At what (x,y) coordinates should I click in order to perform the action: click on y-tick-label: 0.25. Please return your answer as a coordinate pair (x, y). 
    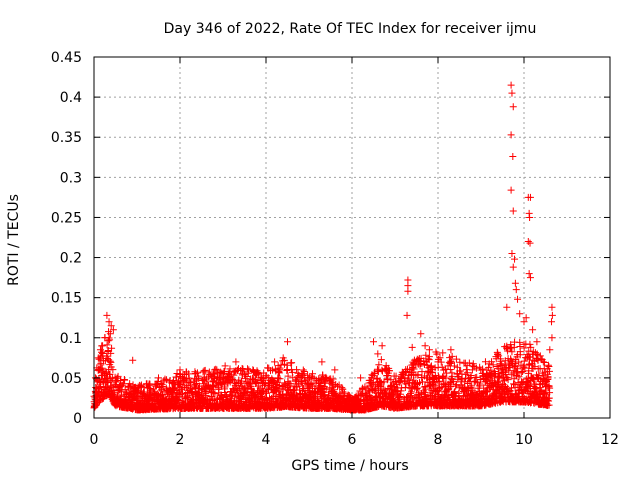
    Looking at the image, I should click on (66, 218).